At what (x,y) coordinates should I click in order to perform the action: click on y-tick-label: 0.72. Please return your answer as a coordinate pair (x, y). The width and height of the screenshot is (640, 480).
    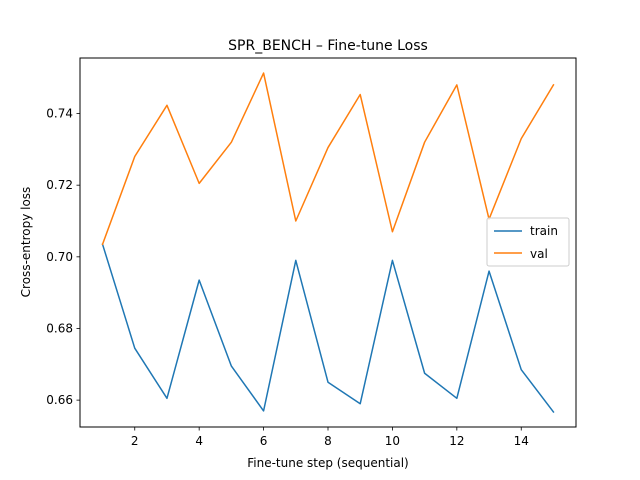
    Looking at the image, I should click on (59, 185).